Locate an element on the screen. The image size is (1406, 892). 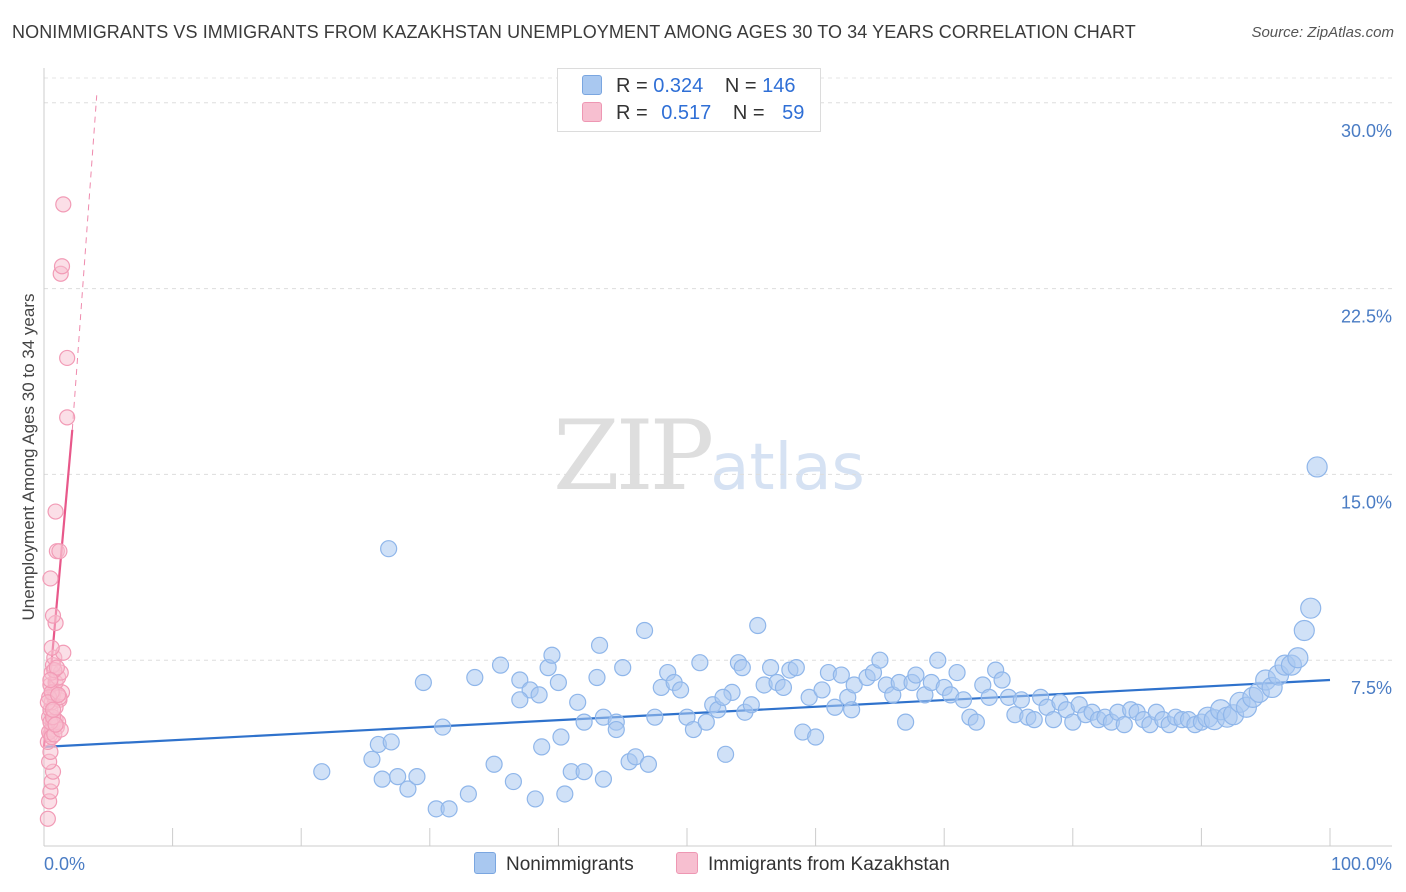
watermark-zip: ZIP is located at coordinates (633, 456).